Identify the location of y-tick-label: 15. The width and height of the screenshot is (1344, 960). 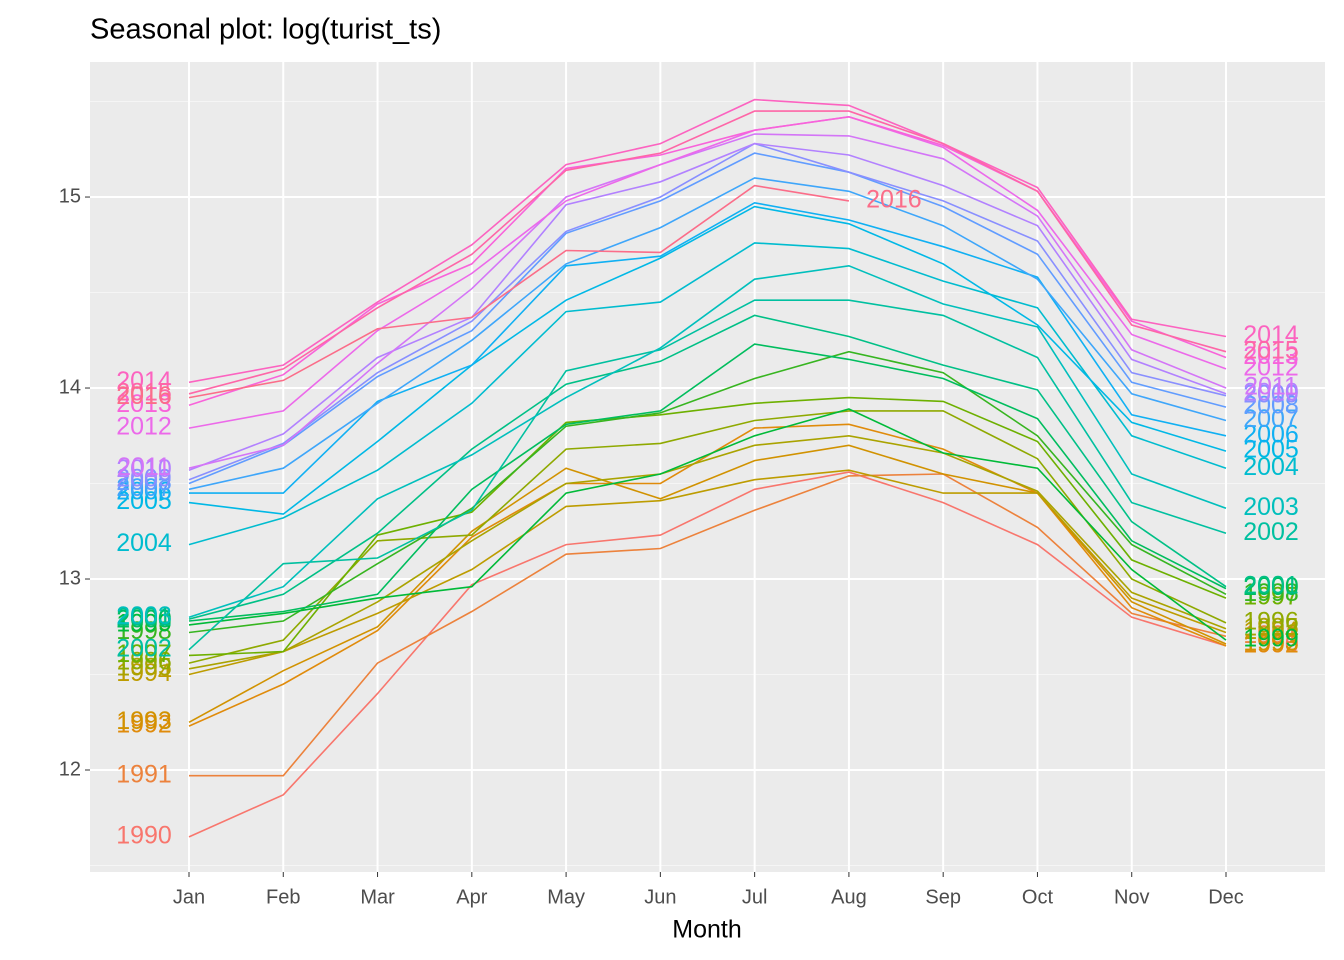
(70, 196).